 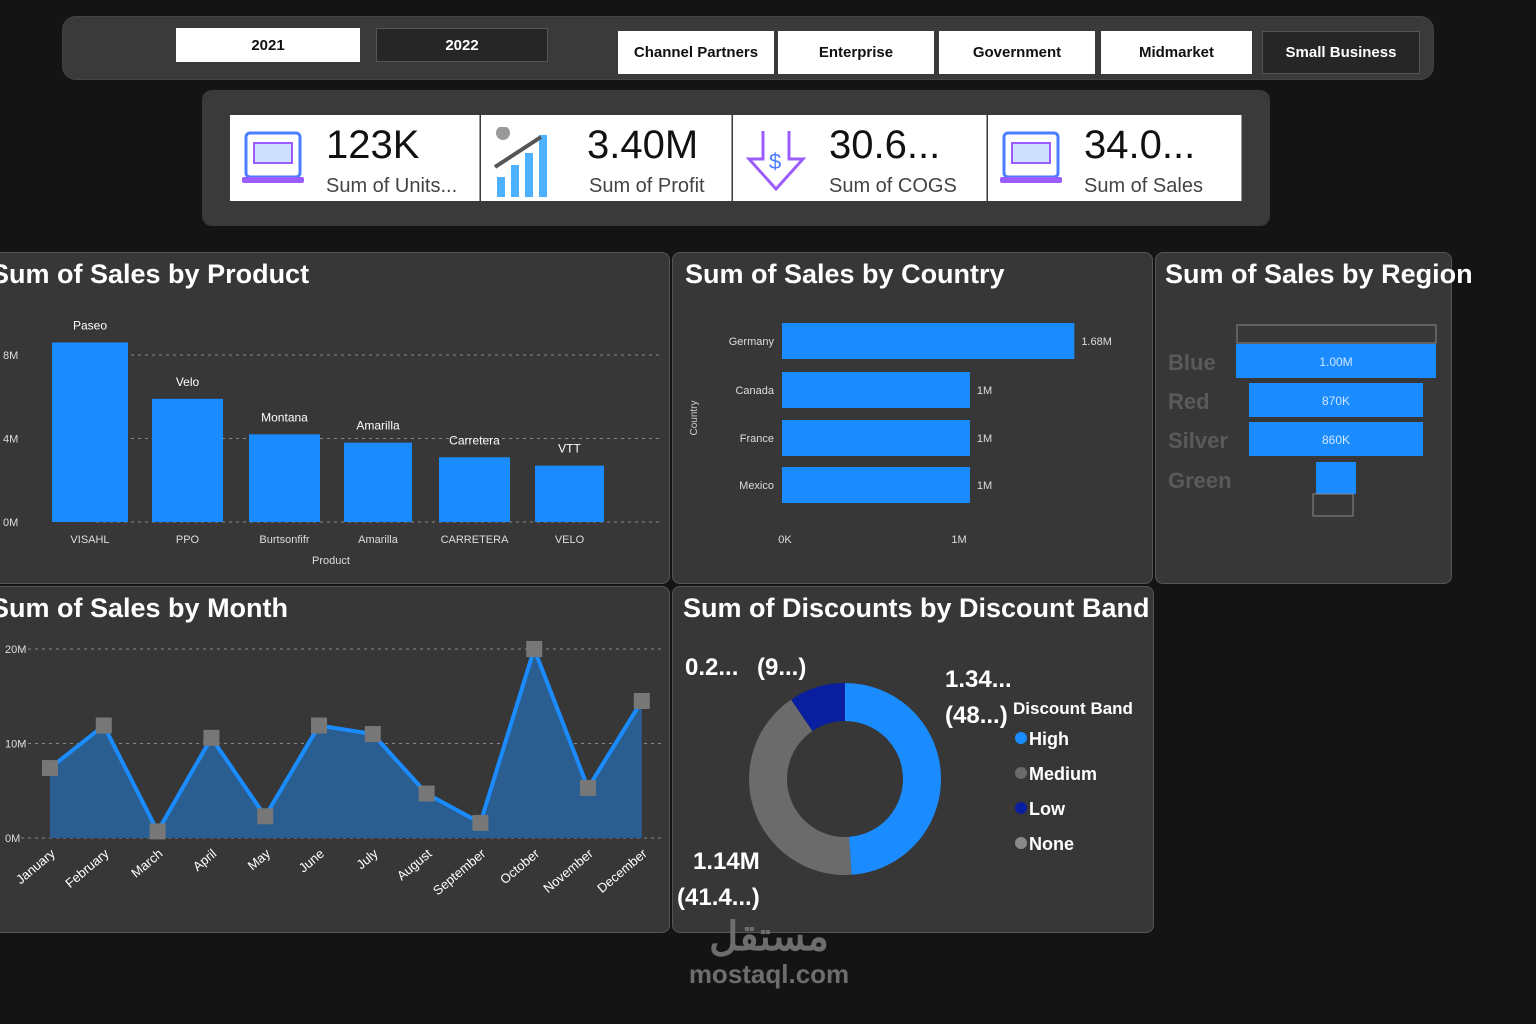 What do you see at coordinates (188, 382) in the screenshot?
I see `data-label: Velo` at bounding box center [188, 382].